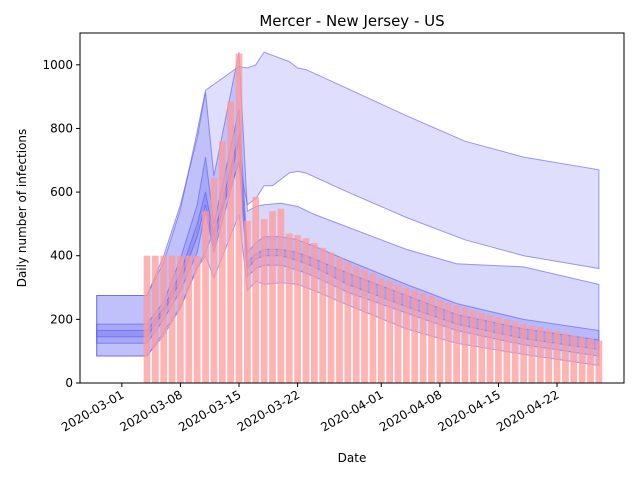 Image resolution: width=640 pixels, height=480 pixels. I want to click on y-tick-label-600: 600, so click(61, 192).